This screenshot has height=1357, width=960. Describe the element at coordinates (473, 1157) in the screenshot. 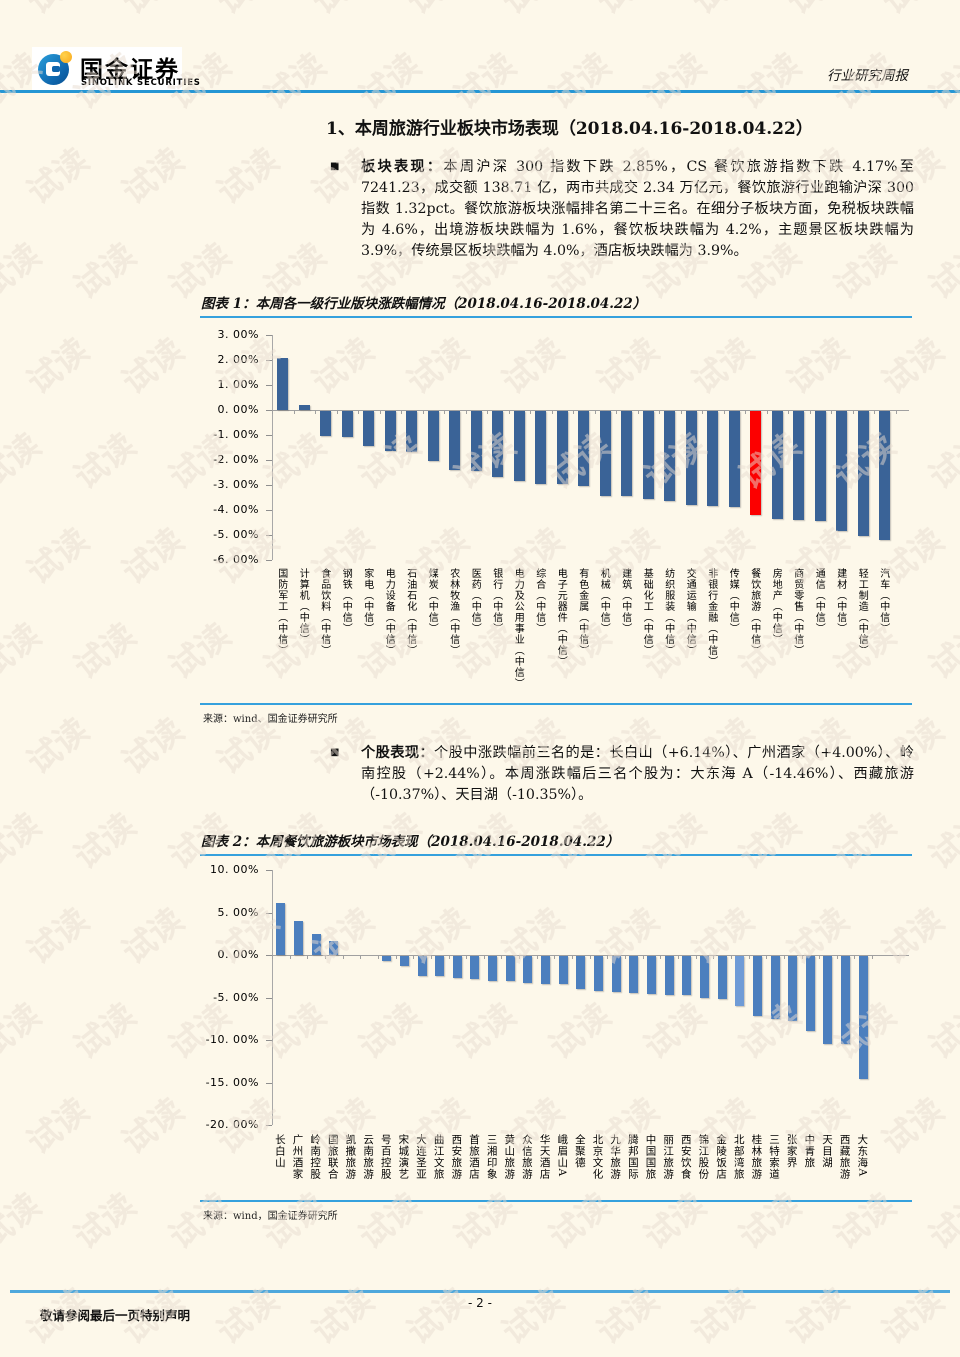

I see `category-label: 首旅酒店` at that location.